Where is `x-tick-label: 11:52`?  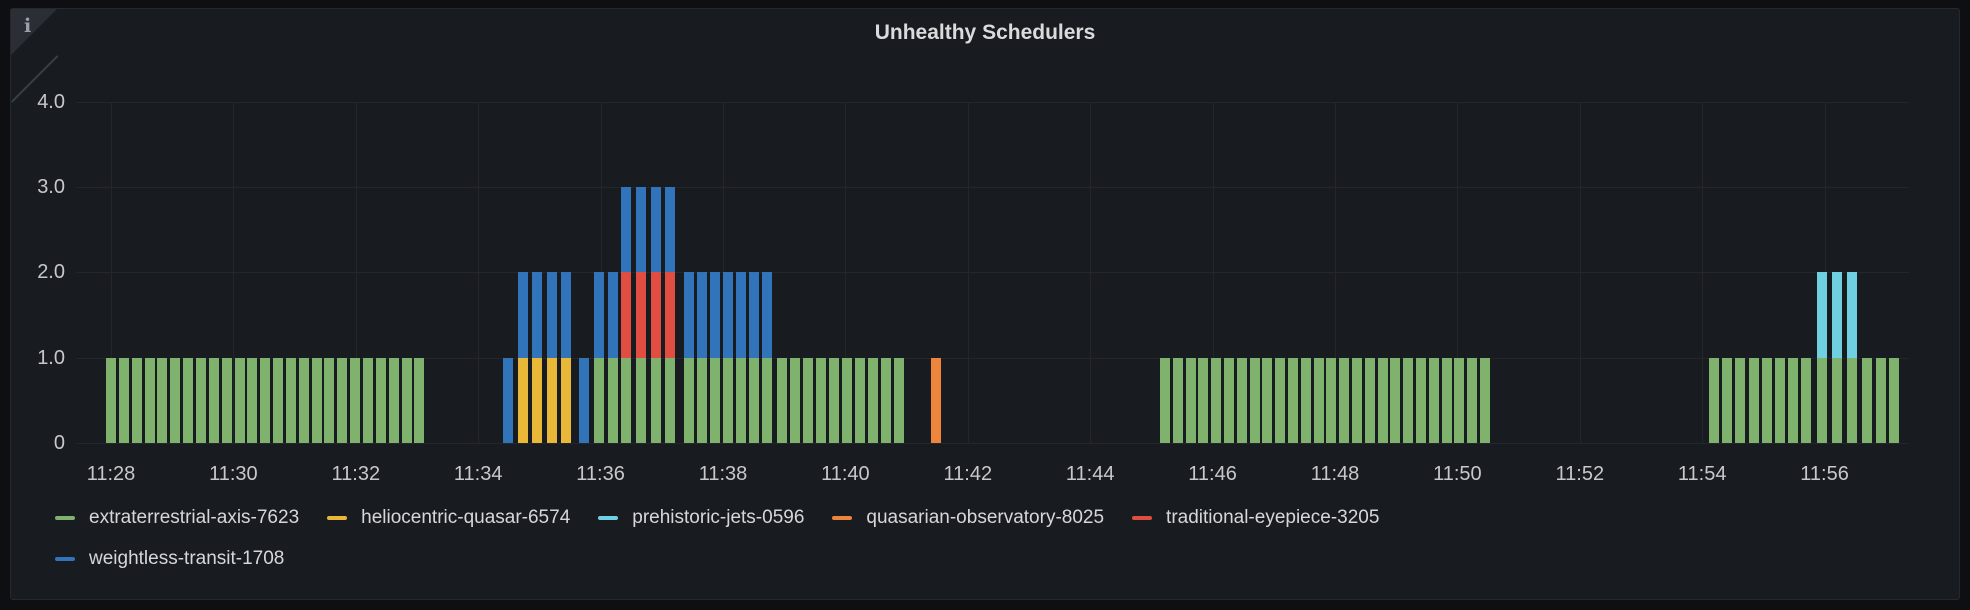
x-tick-label: 11:52 is located at coordinates (1580, 474).